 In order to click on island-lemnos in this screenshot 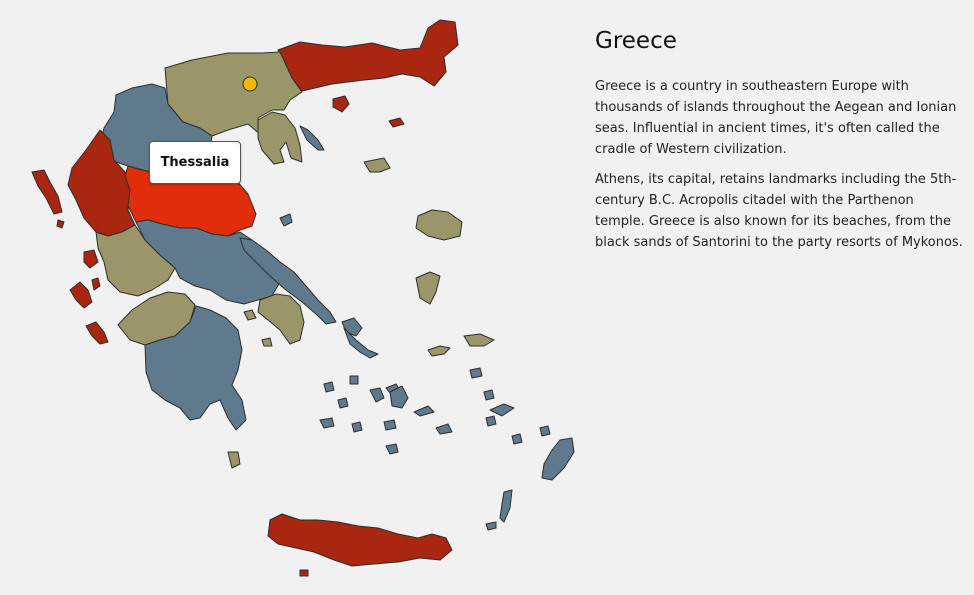, I will do `click(377, 165)`.